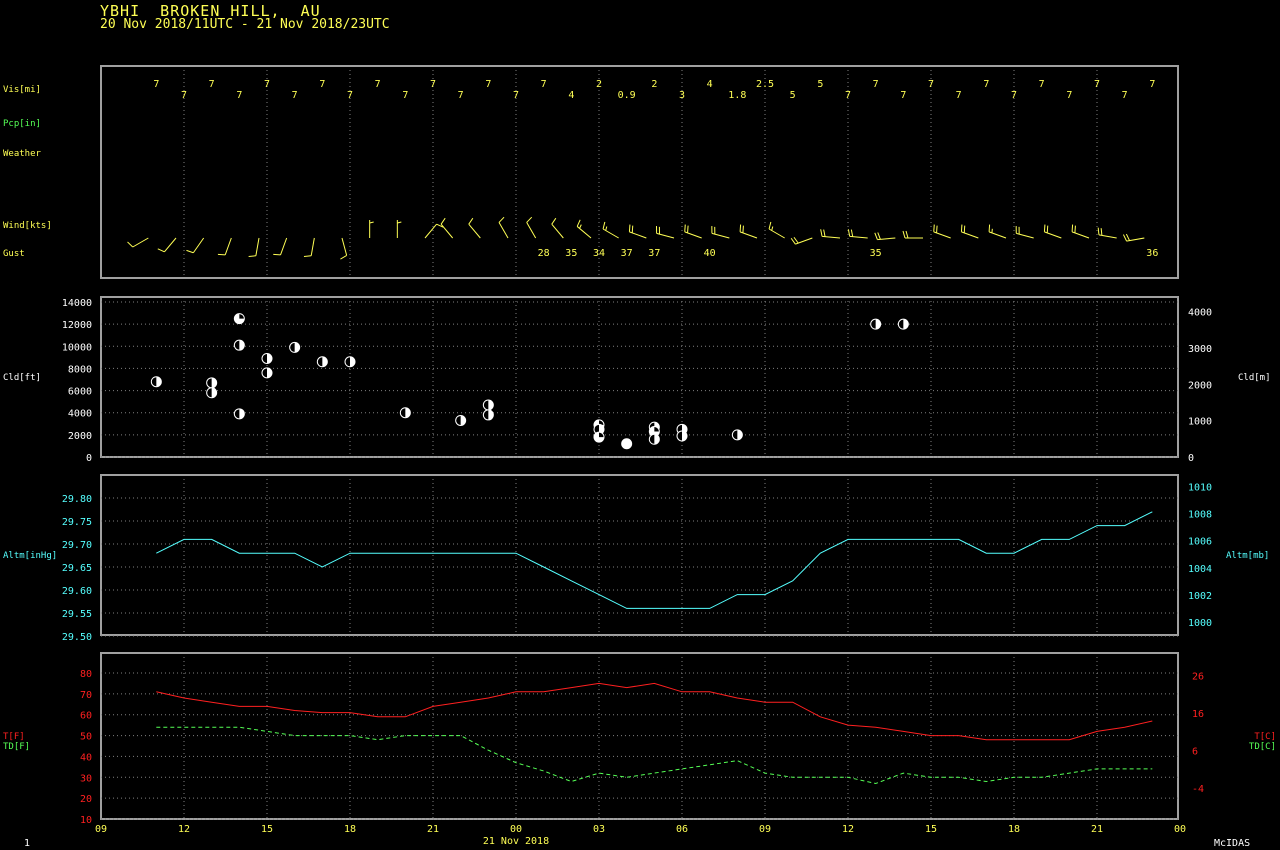  What do you see at coordinates (1200, 569) in the screenshot?
I see `tick-label-altm-mb: 1004` at bounding box center [1200, 569].